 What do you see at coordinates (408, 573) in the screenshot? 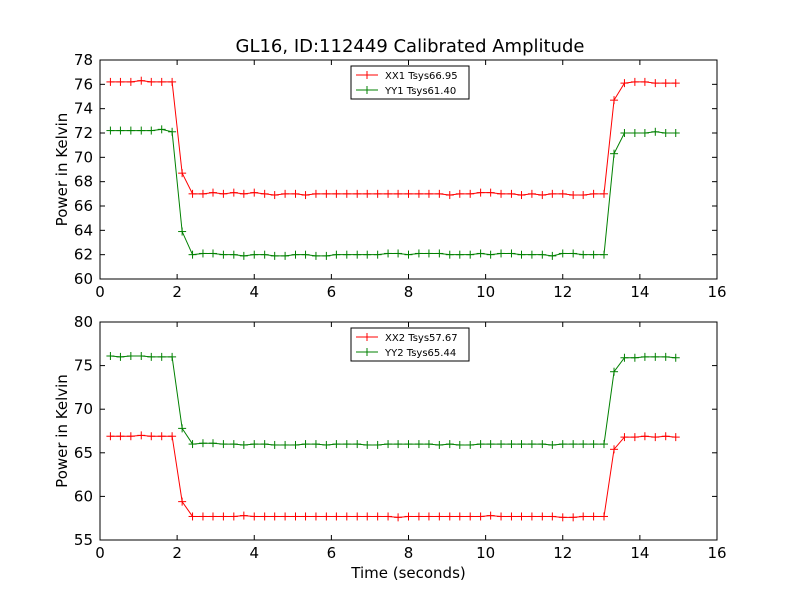
I see `x-axis-label: Time (seconds)` at bounding box center [408, 573].